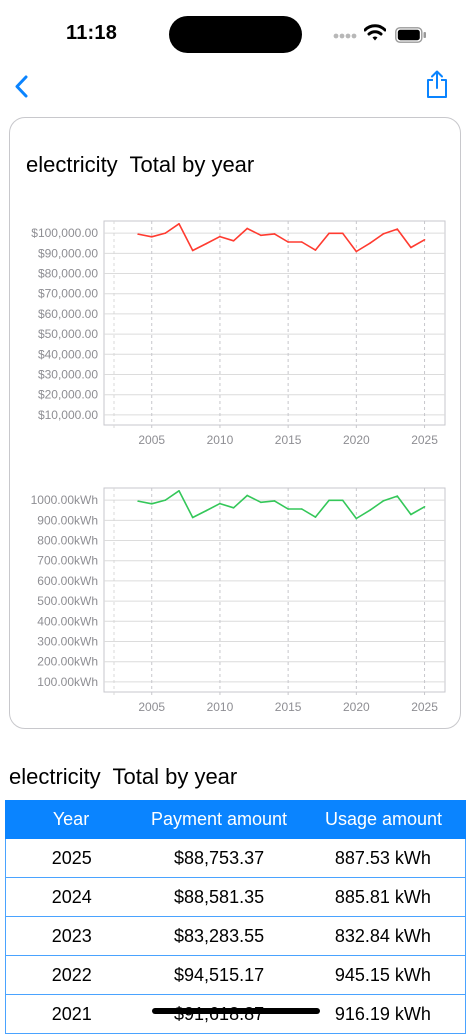  I want to click on y-tick-label: $30,000.00, so click(68, 375).